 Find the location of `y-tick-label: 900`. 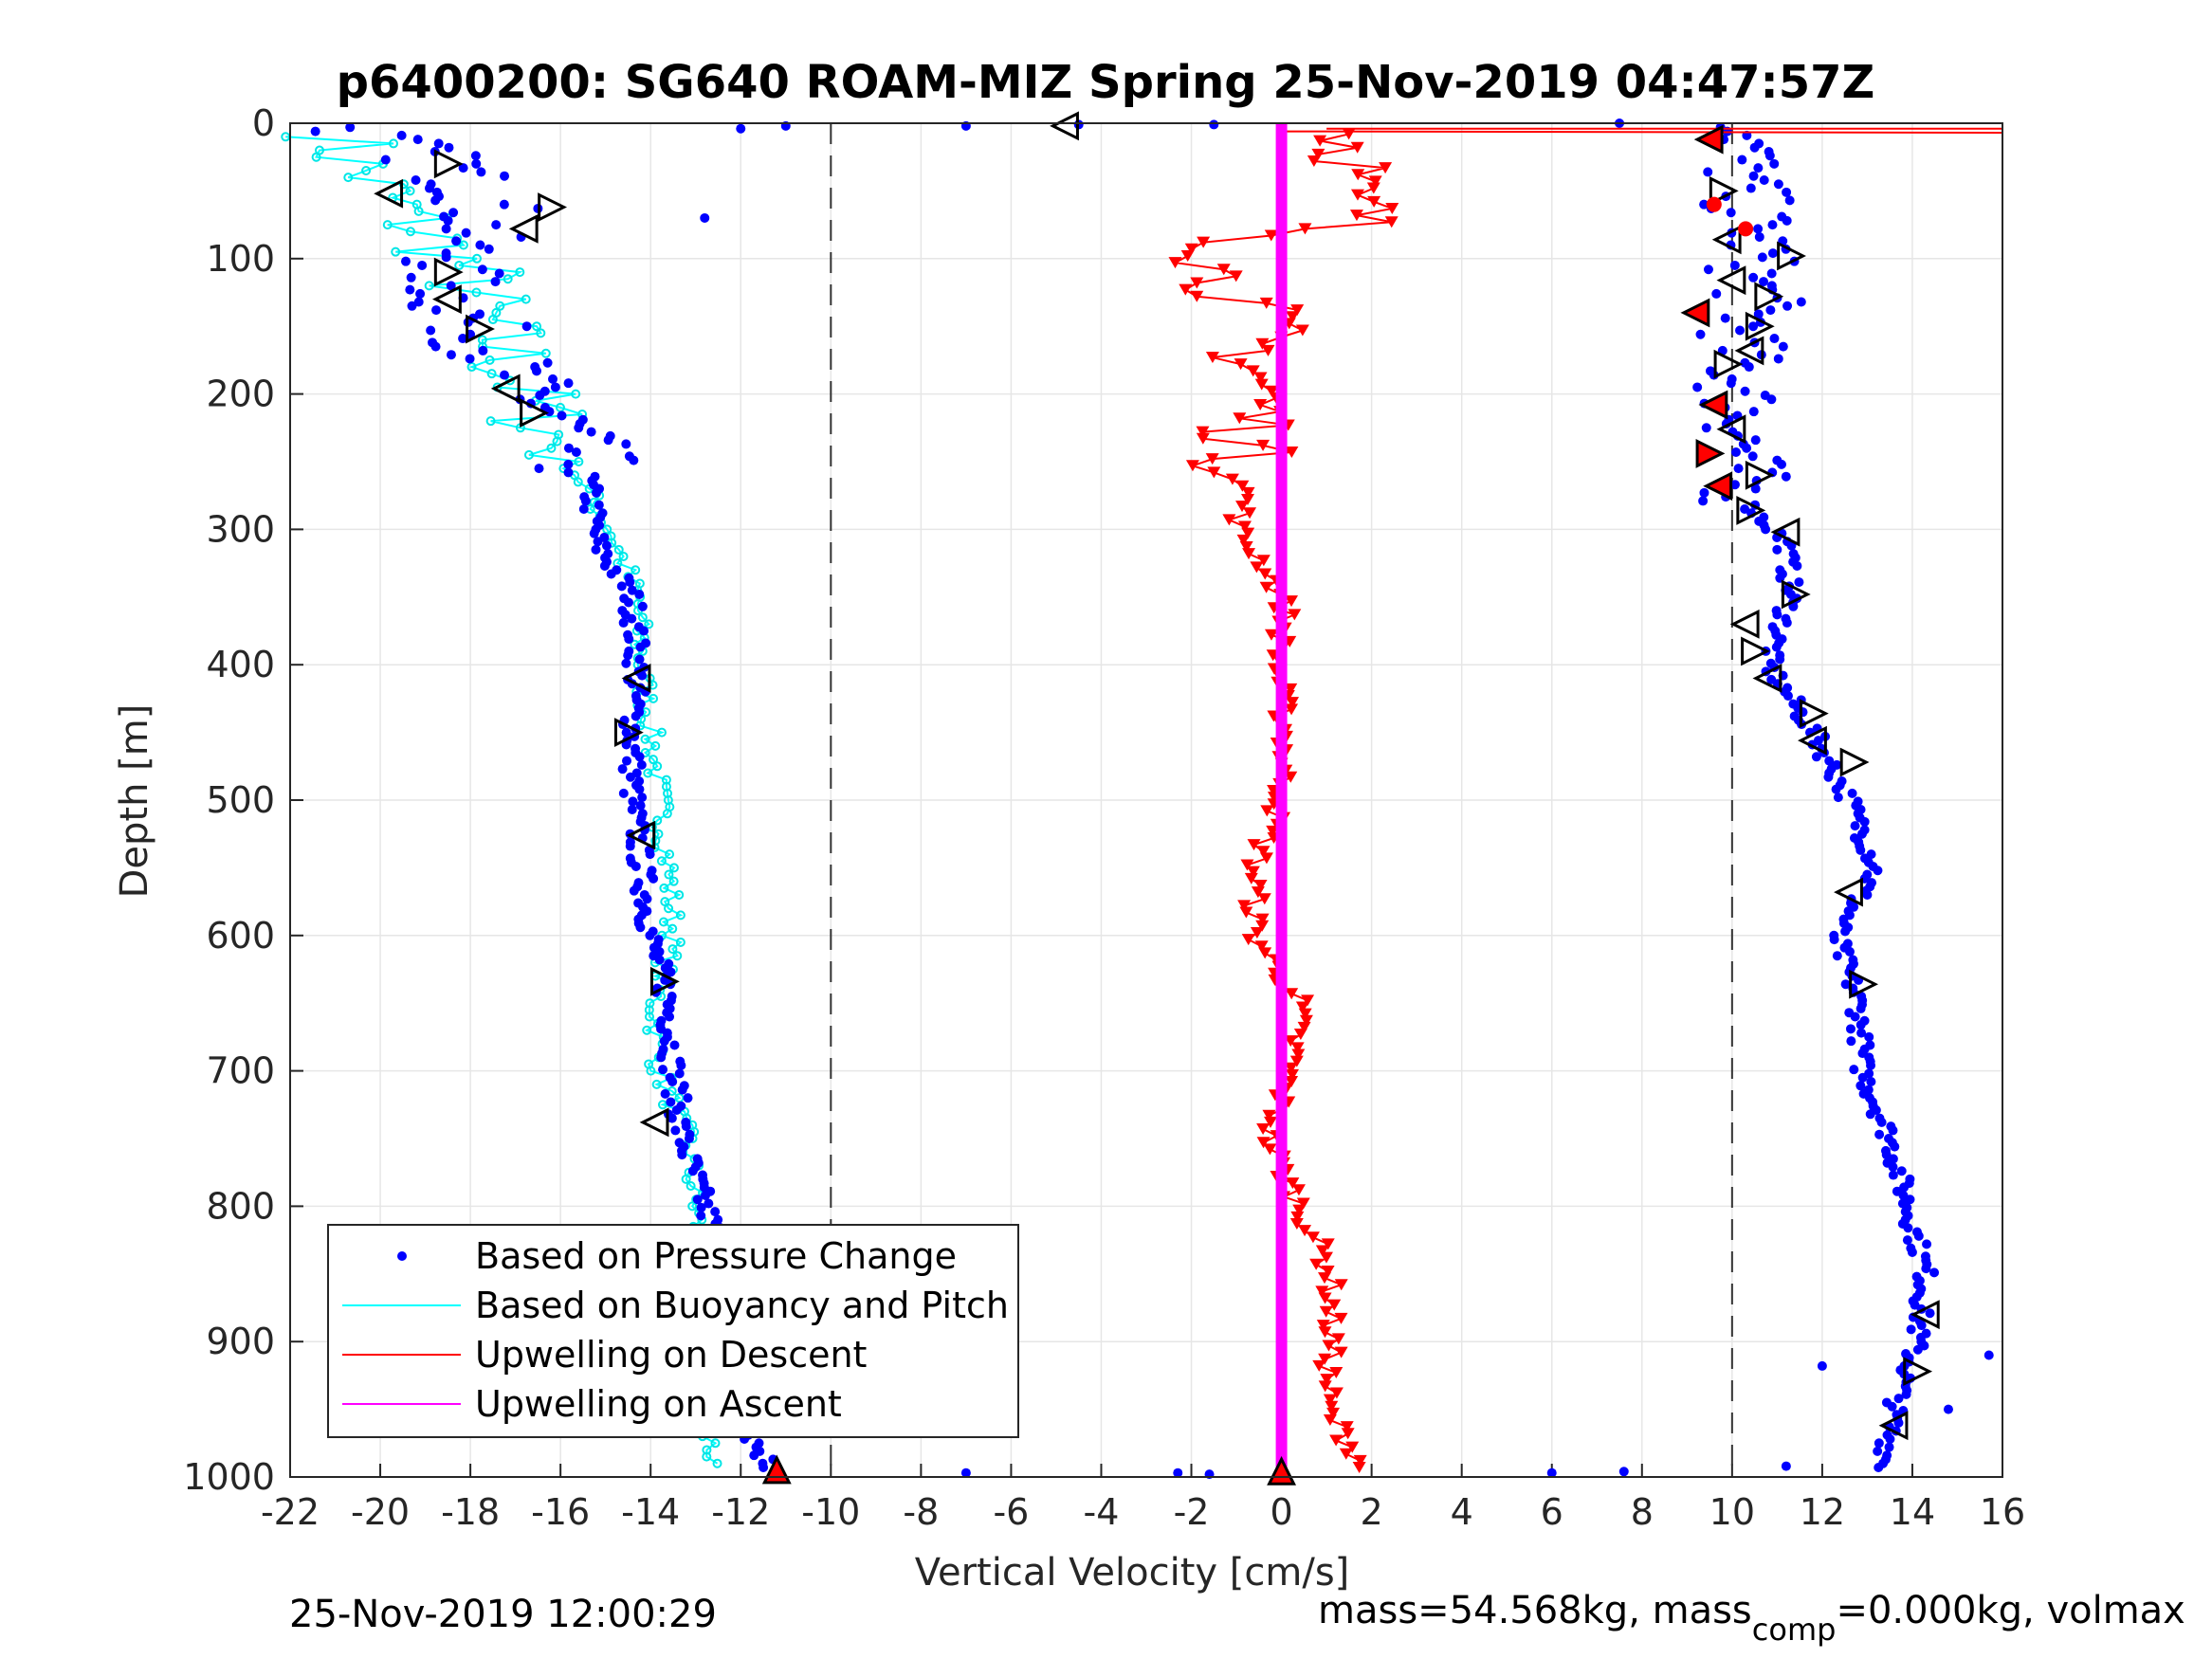

y-tick-label: 900 is located at coordinates (240, 1341).